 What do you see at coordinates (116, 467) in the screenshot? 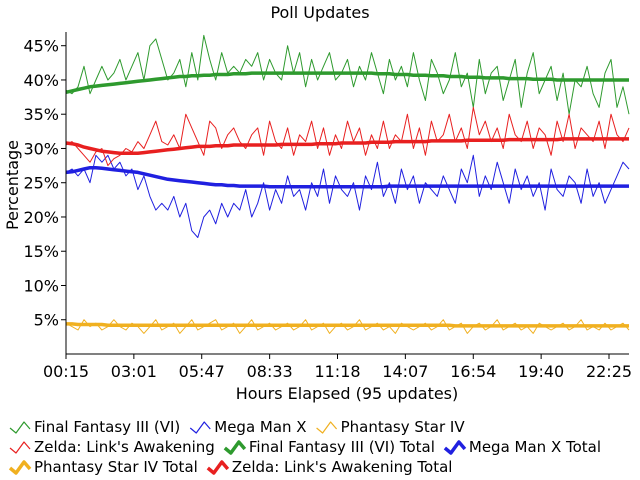
I see `legend-label: Phantasy Star IV Total` at bounding box center [116, 467].